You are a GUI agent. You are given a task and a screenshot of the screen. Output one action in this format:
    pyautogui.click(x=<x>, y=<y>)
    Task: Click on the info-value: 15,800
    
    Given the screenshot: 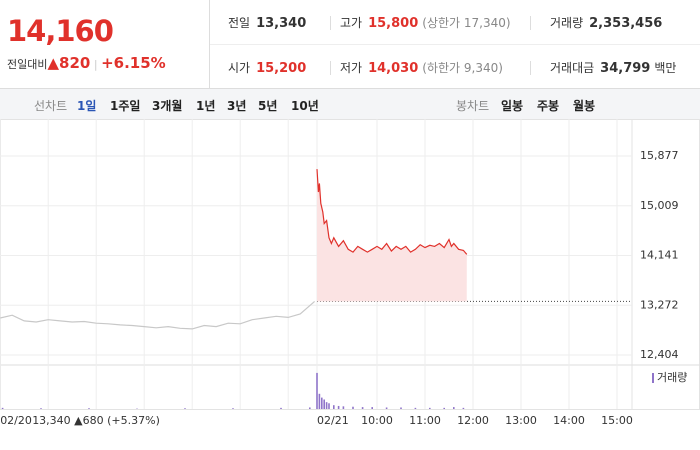 What is the action you would take?
    pyautogui.click(x=393, y=23)
    